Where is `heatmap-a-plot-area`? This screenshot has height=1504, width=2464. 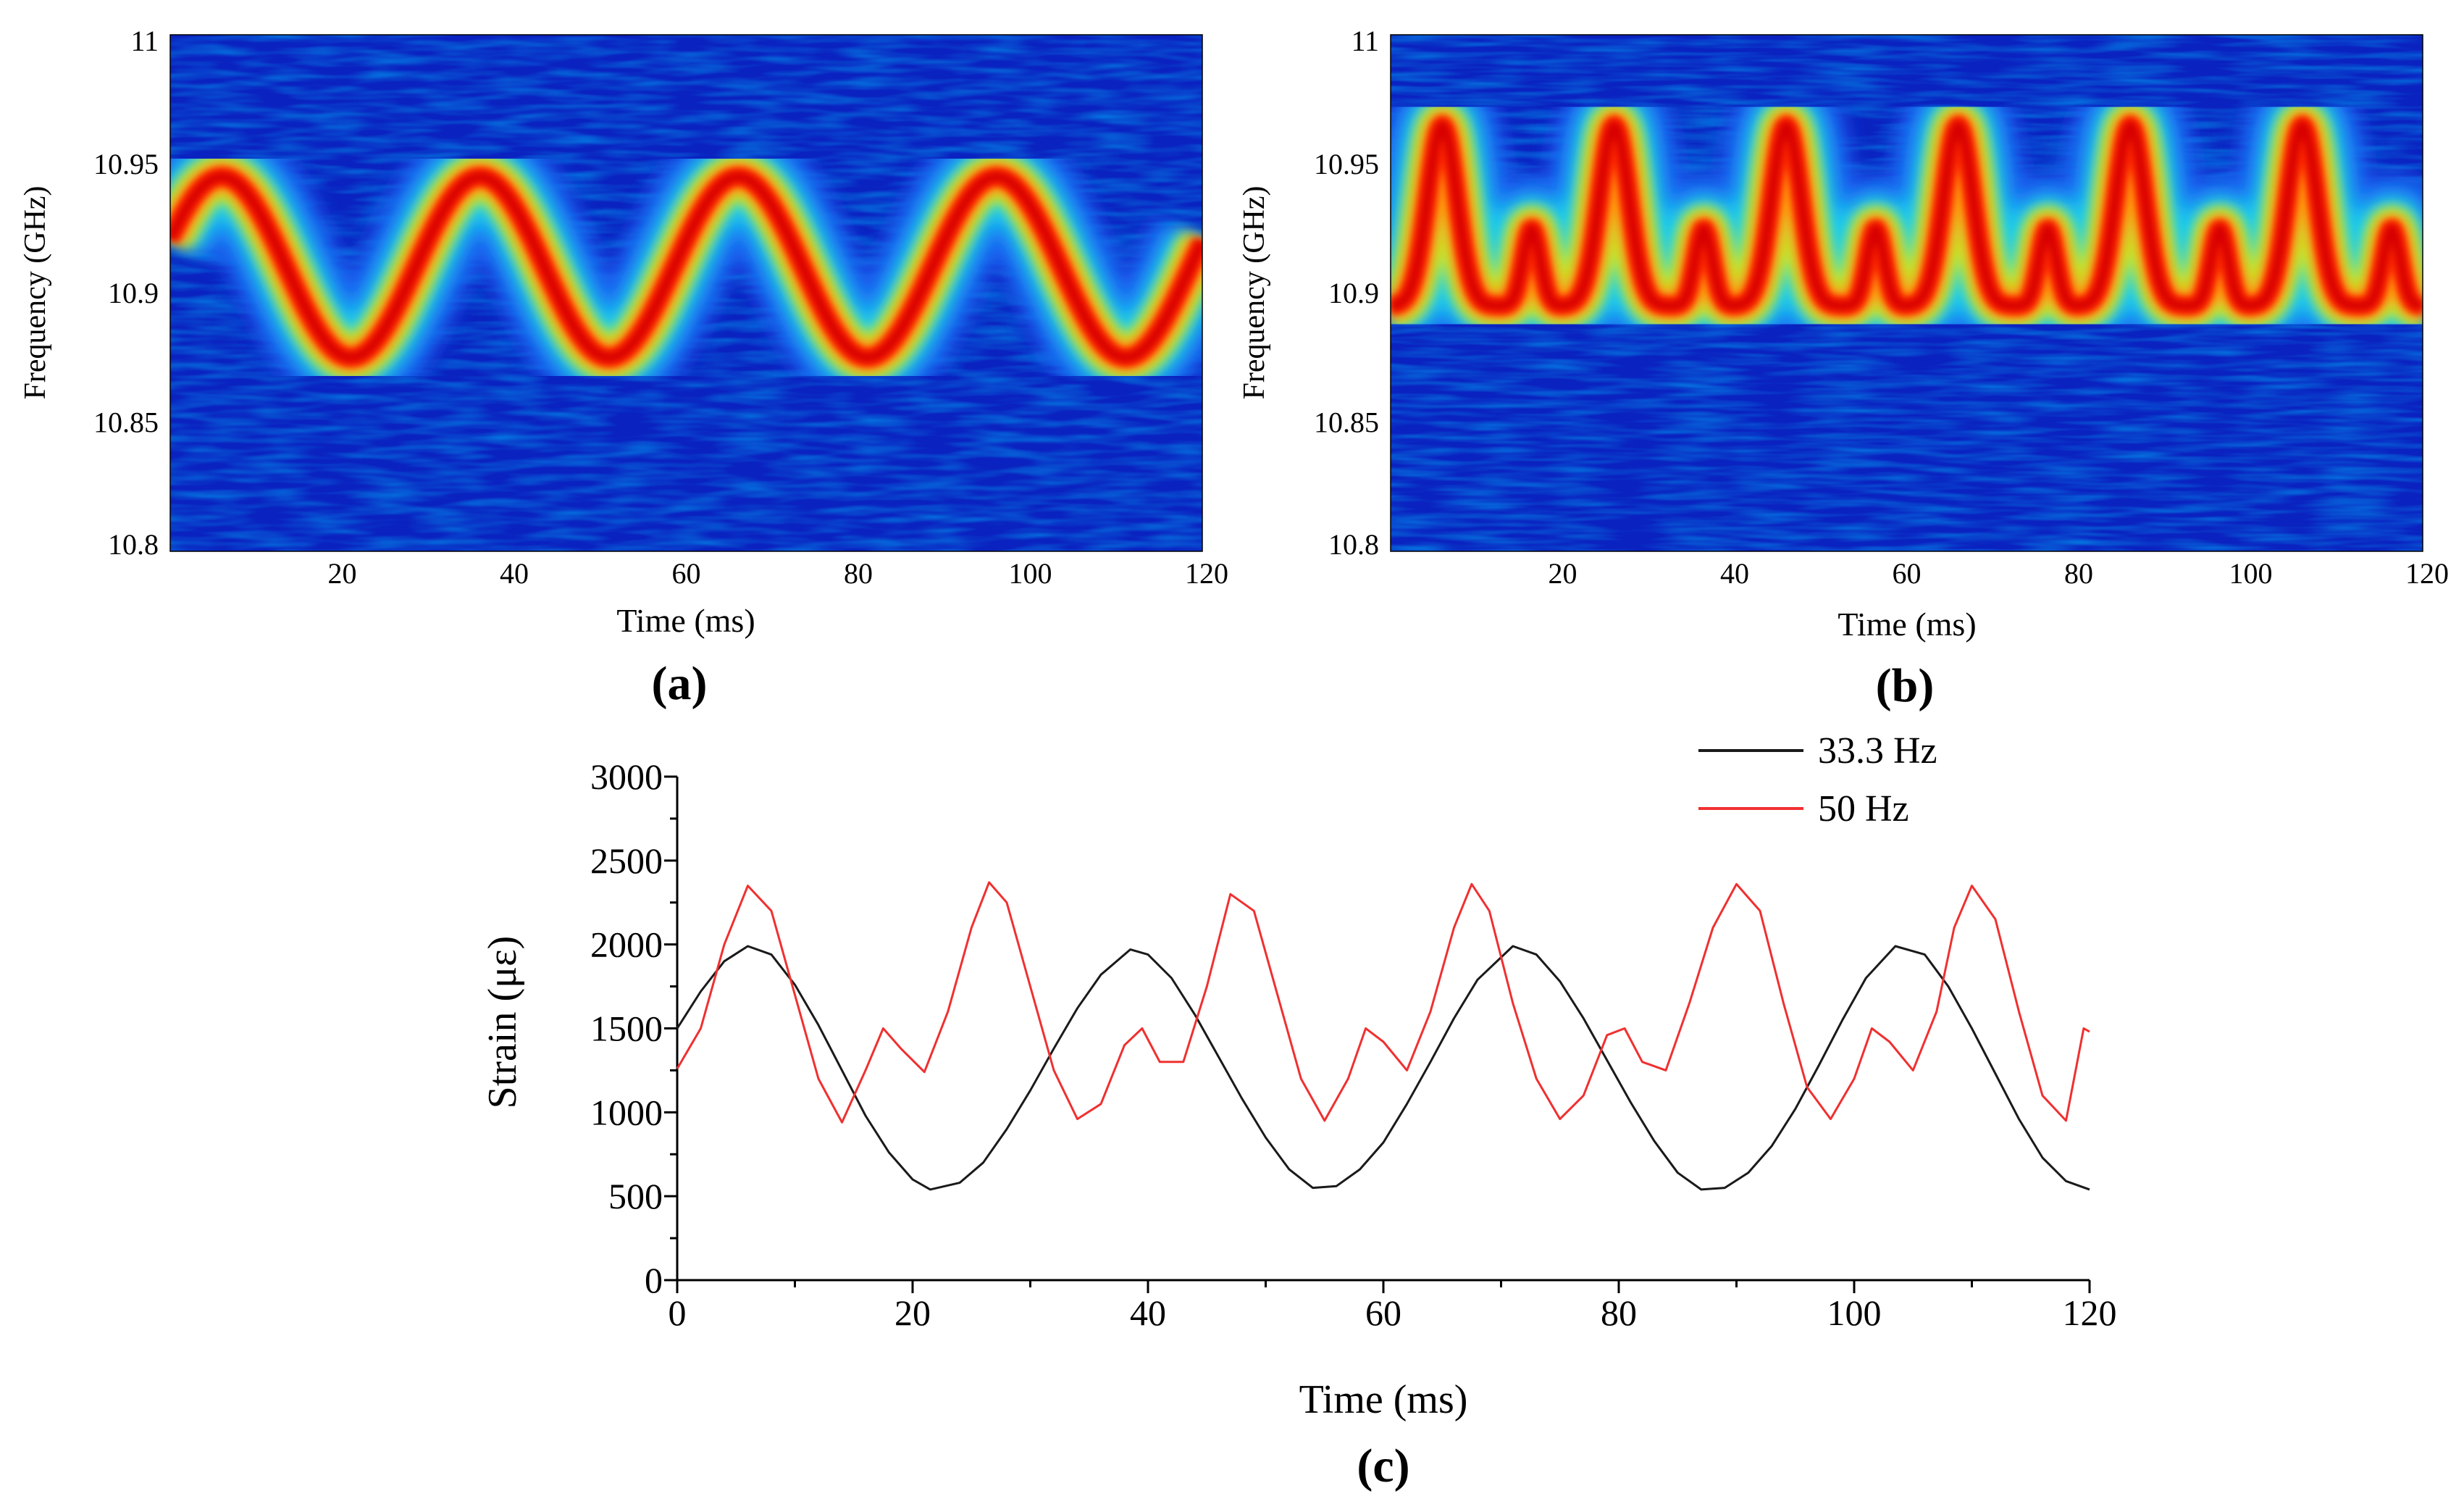 heatmap-a-plot-area is located at coordinates (686, 293).